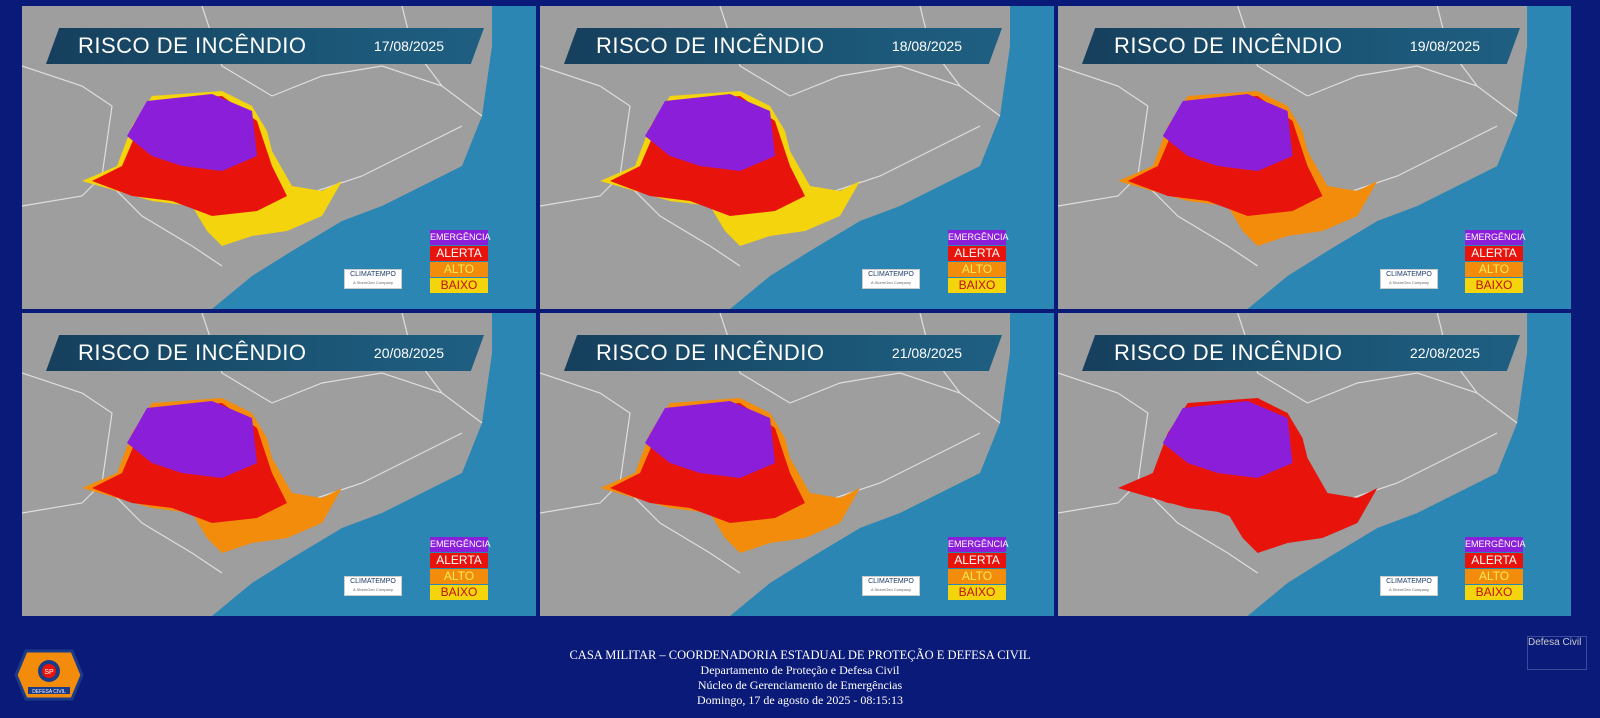  What do you see at coordinates (926, 46) in the screenshot?
I see `panel-date: 18/08/2025` at bounding box center [926, 46].